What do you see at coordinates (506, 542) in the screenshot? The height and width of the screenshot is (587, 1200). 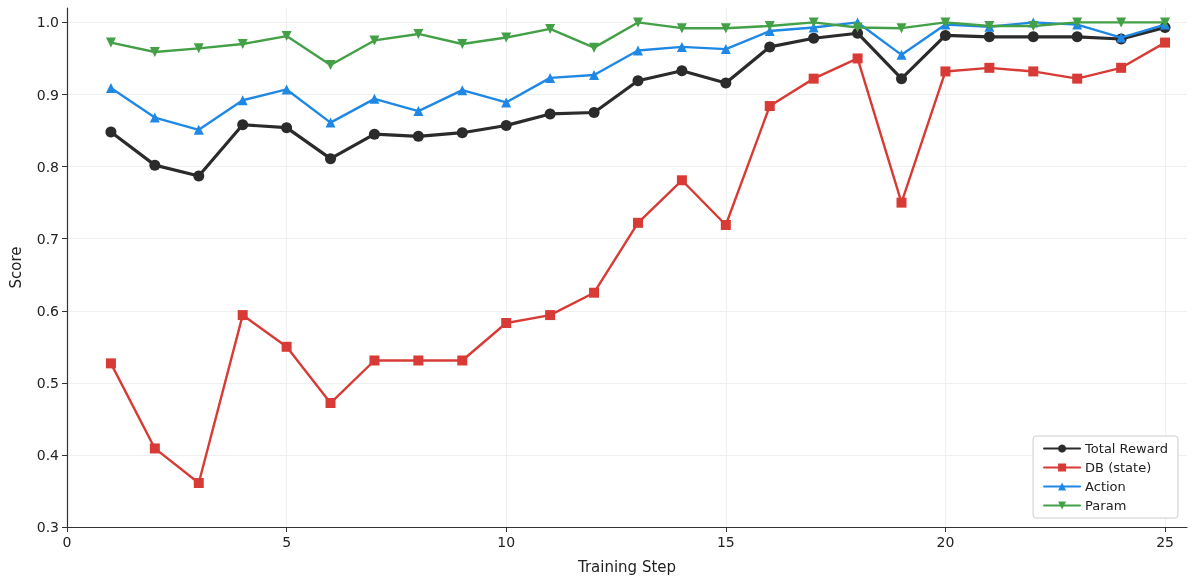 I see `x-tick-label: 10` at bounding box center [506, 542].